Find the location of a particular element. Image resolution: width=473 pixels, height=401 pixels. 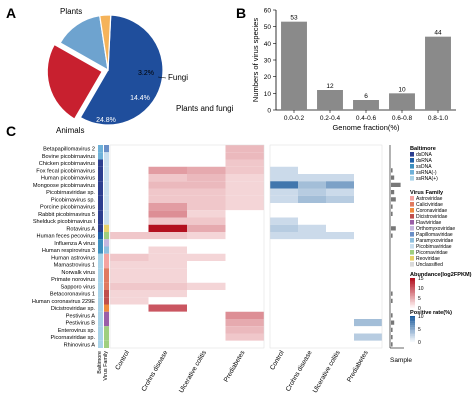

heatmap-row-label: Rhinovirus A is located at coordinates (80, 345).